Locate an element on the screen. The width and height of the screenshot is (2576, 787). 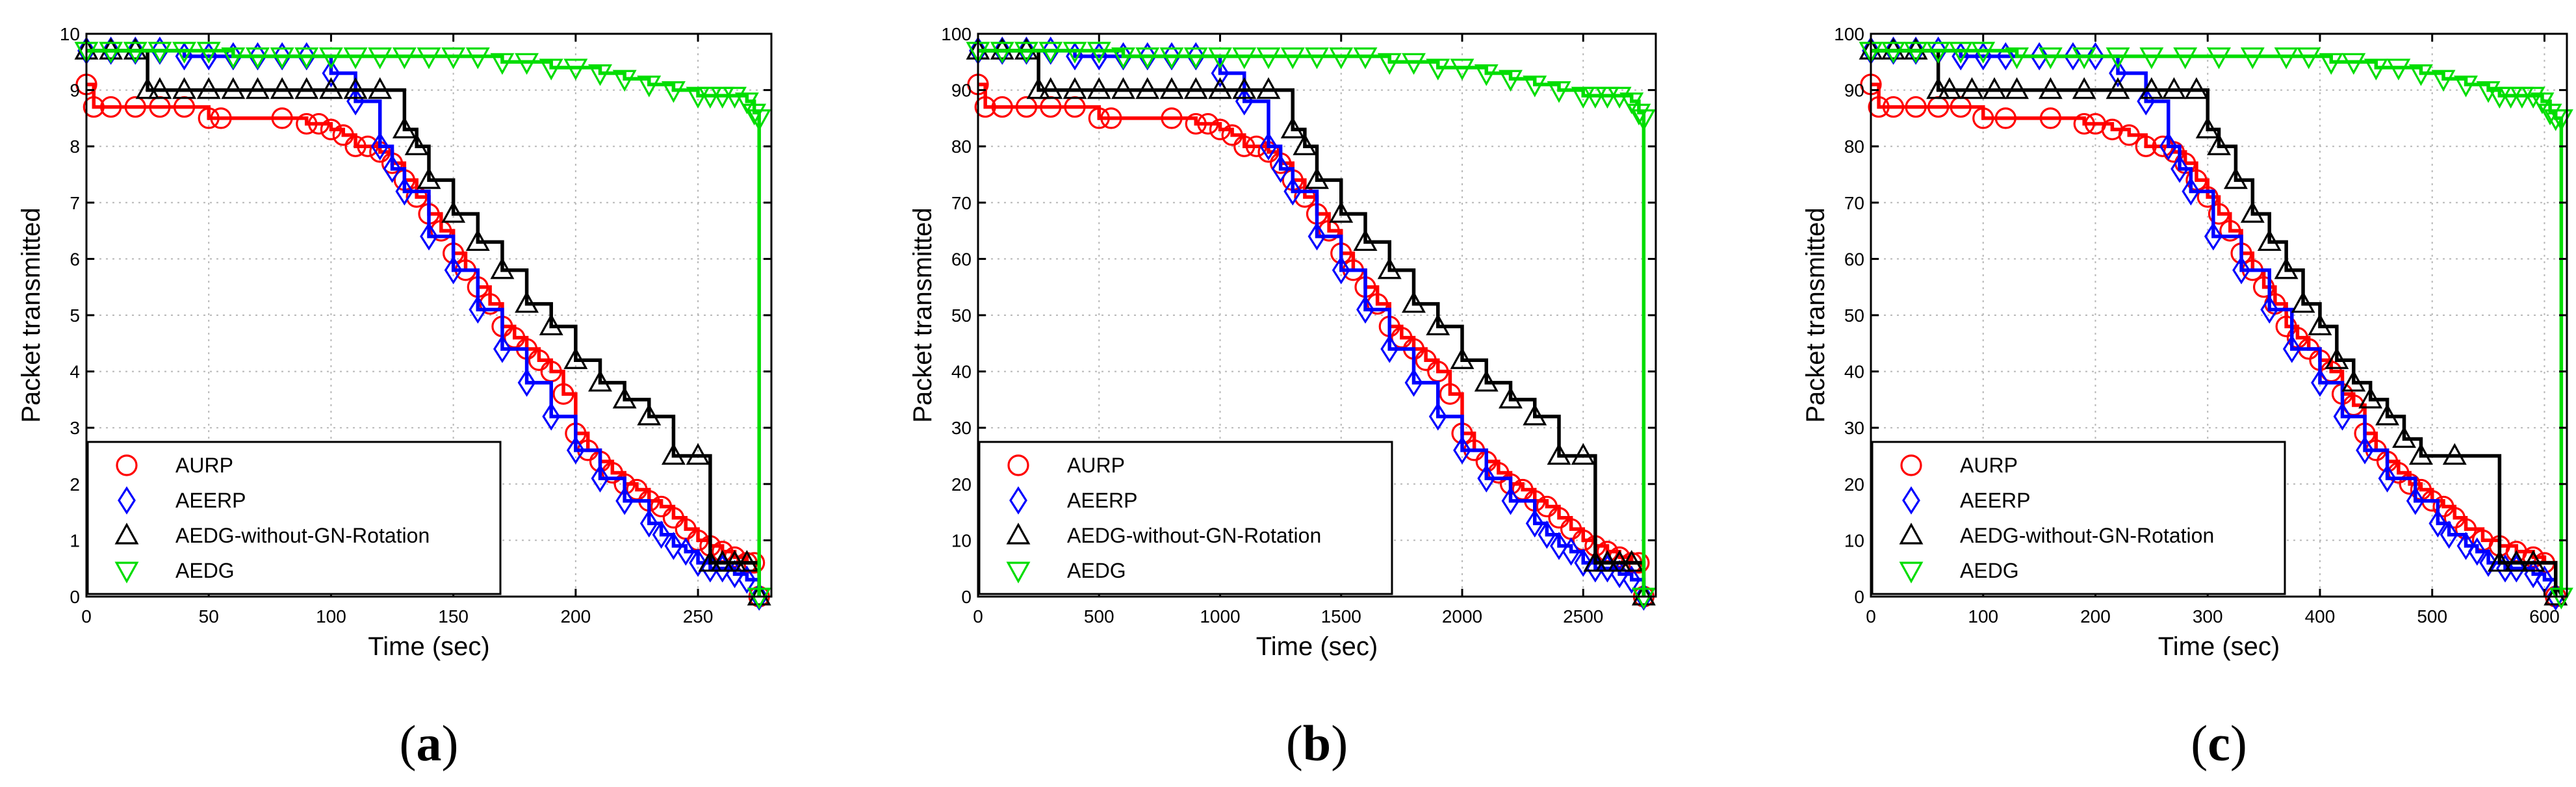
y-tick-label: 80 is located at coordinates (1854, 146).